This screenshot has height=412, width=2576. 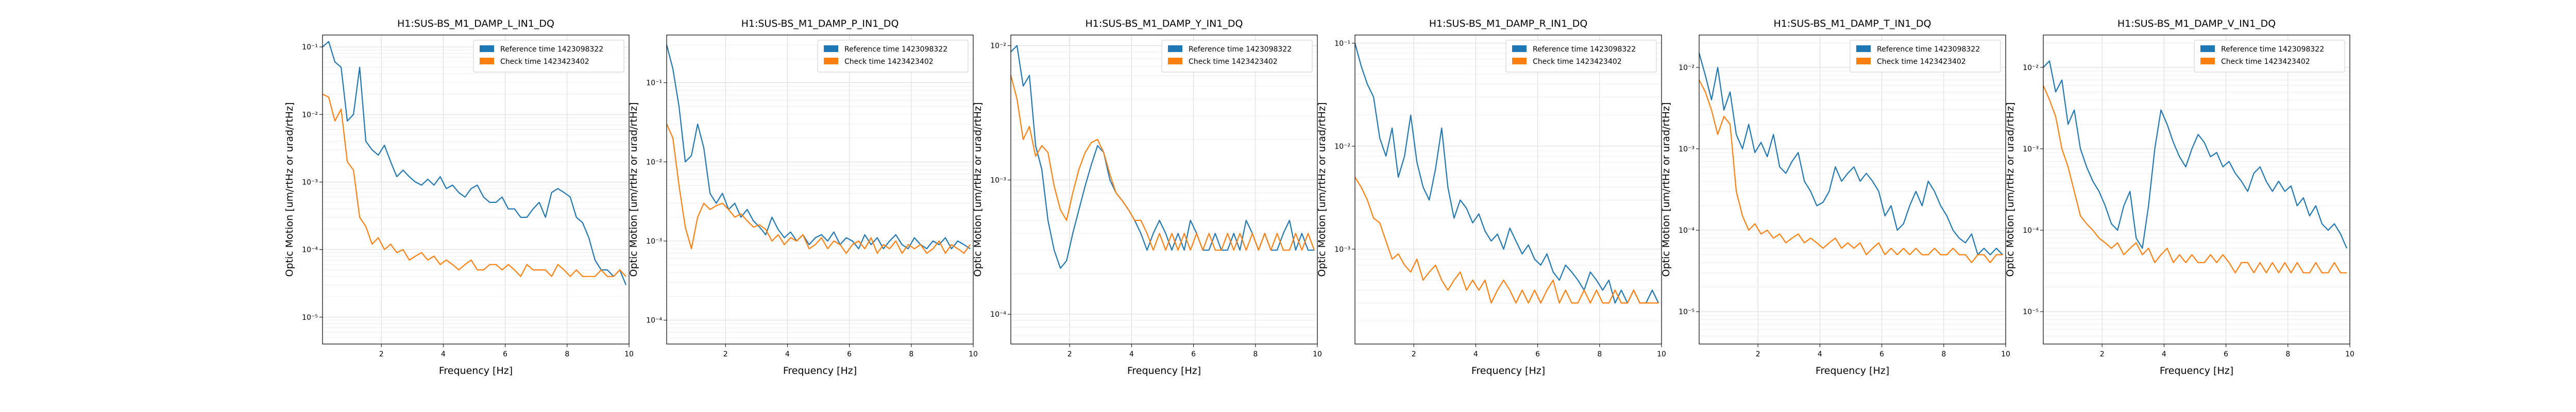 What do you see at coordinates (2196, 24) in the screenshot?
I see `chart-title: H1:SUS-BS_M1_DAMP_V_IN1_DQ` at bounding box center [2196, 24].